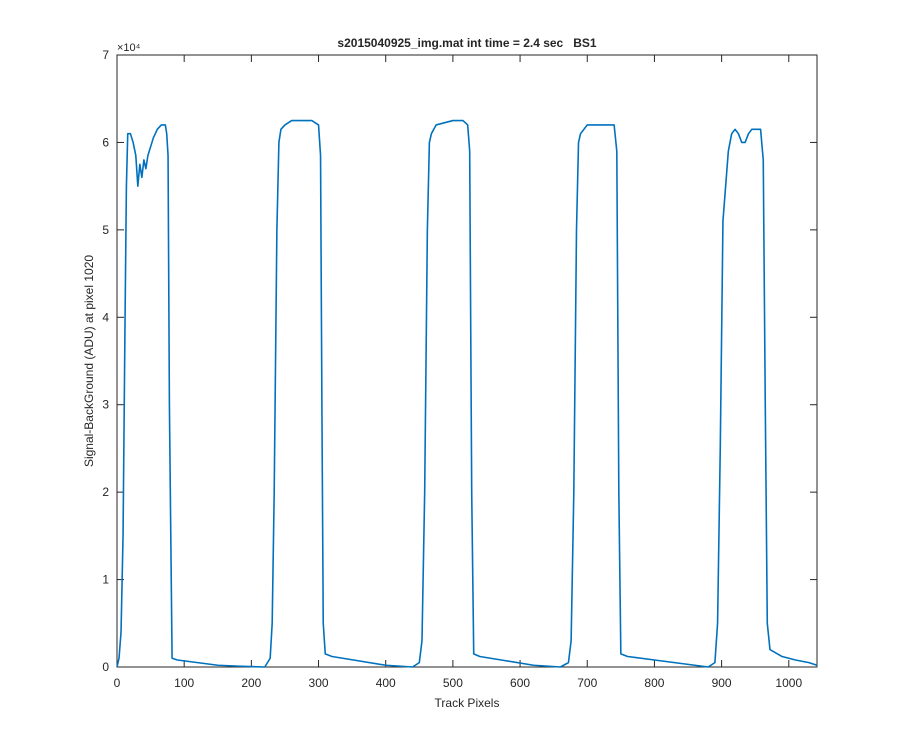  What do you see at coordinates (722, 683) in the screenshot?
I see `x-tick-label: 900` at bounding box center [722, 683].